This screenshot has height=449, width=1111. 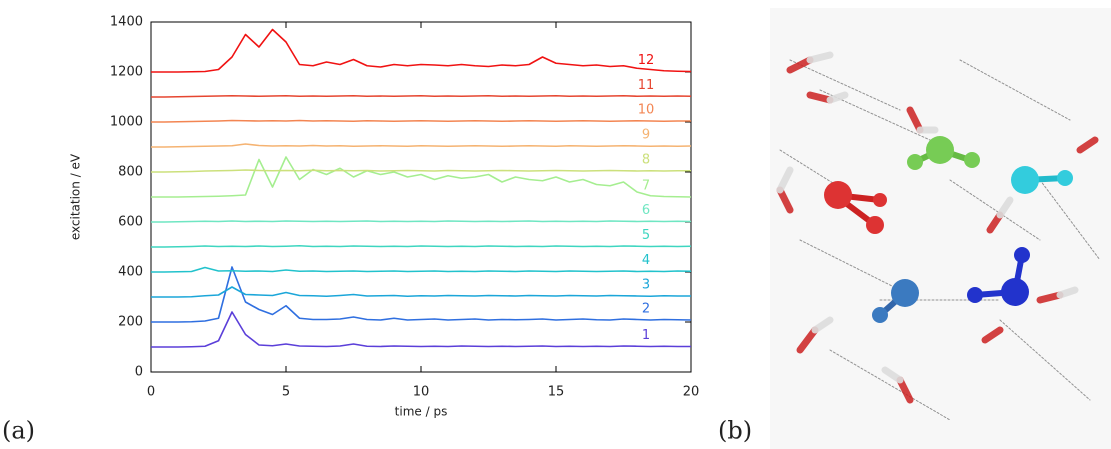 I want to click on series-label: 5, so click(x=646, y=235).